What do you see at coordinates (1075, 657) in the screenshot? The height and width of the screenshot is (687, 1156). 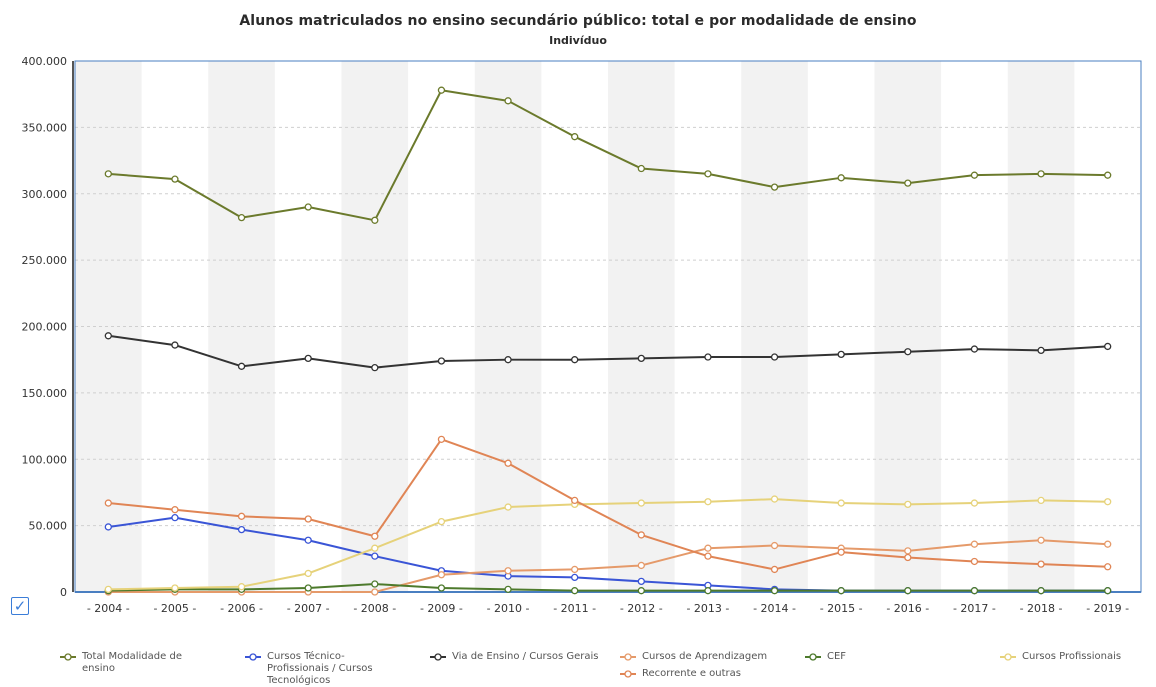 I see `legend-item: Cursos Profissionais` at bounding box center [1075, 657].